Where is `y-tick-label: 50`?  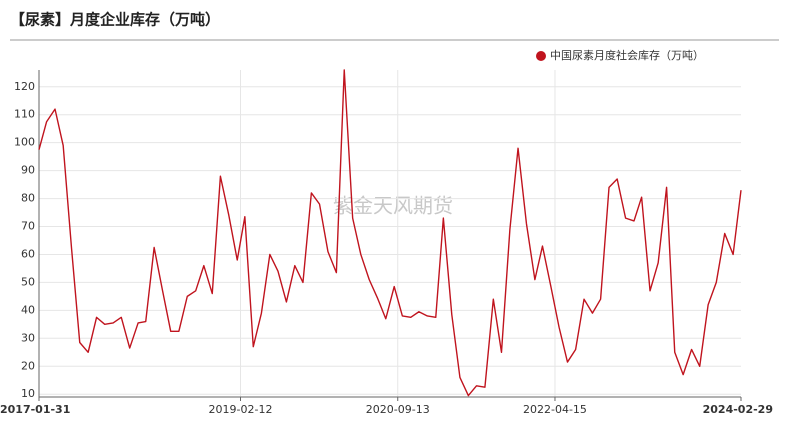
y-tick-label: 50 is located at coordinates (28, 281).